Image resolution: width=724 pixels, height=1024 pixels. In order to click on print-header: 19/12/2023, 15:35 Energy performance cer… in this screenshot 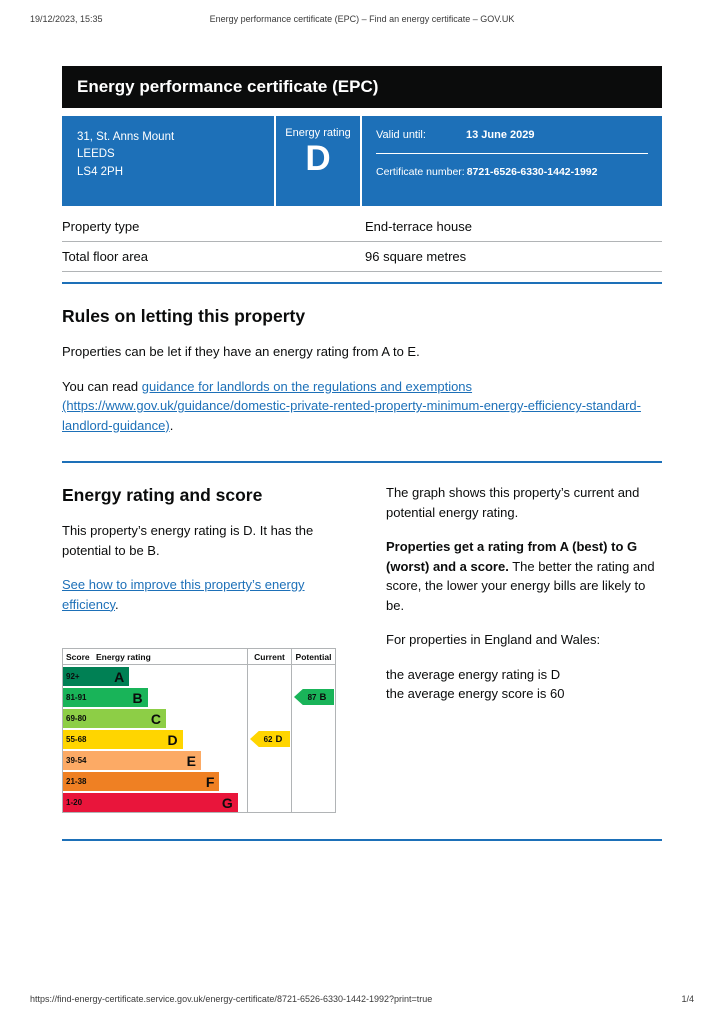, I will do `click(362, 19)`.